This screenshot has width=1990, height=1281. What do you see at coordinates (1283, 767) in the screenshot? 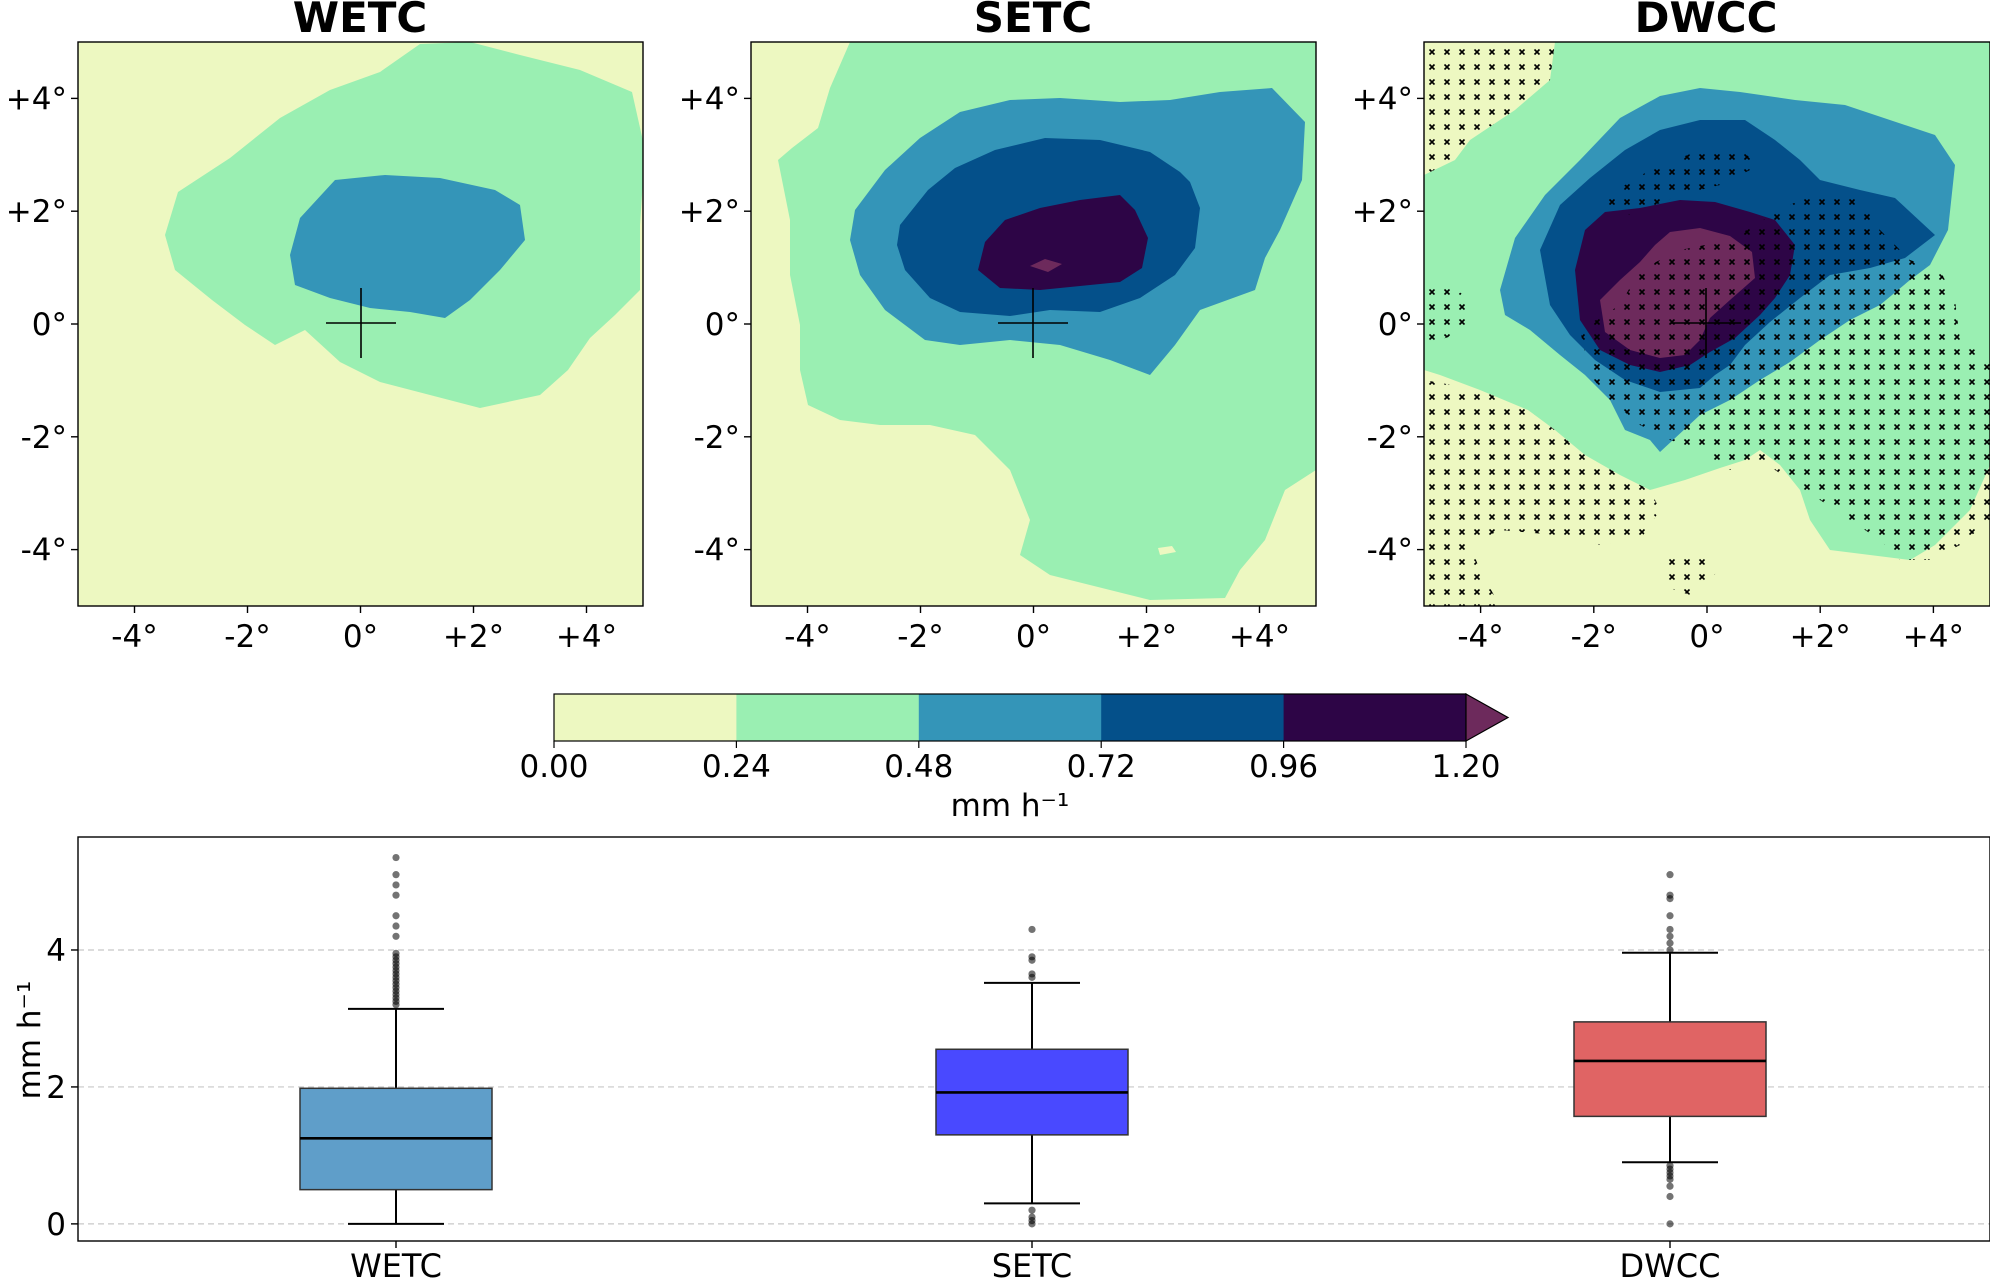
I see `colorbar-tick-label: 0.96` at bounding box center [1283, 767].